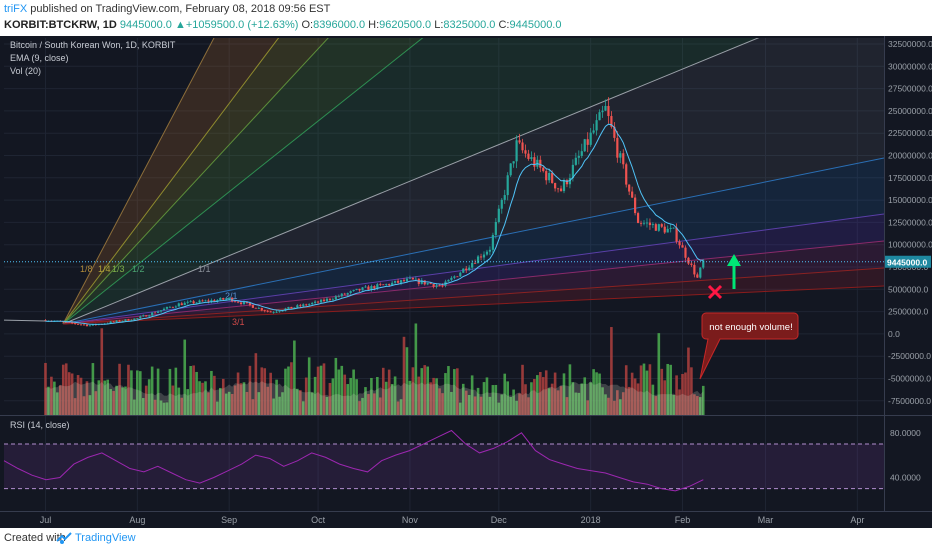 Image resolution: width=932 pixels, height=550 pixels. I want to click on low-value: 8325000.0, so click(469, 25).